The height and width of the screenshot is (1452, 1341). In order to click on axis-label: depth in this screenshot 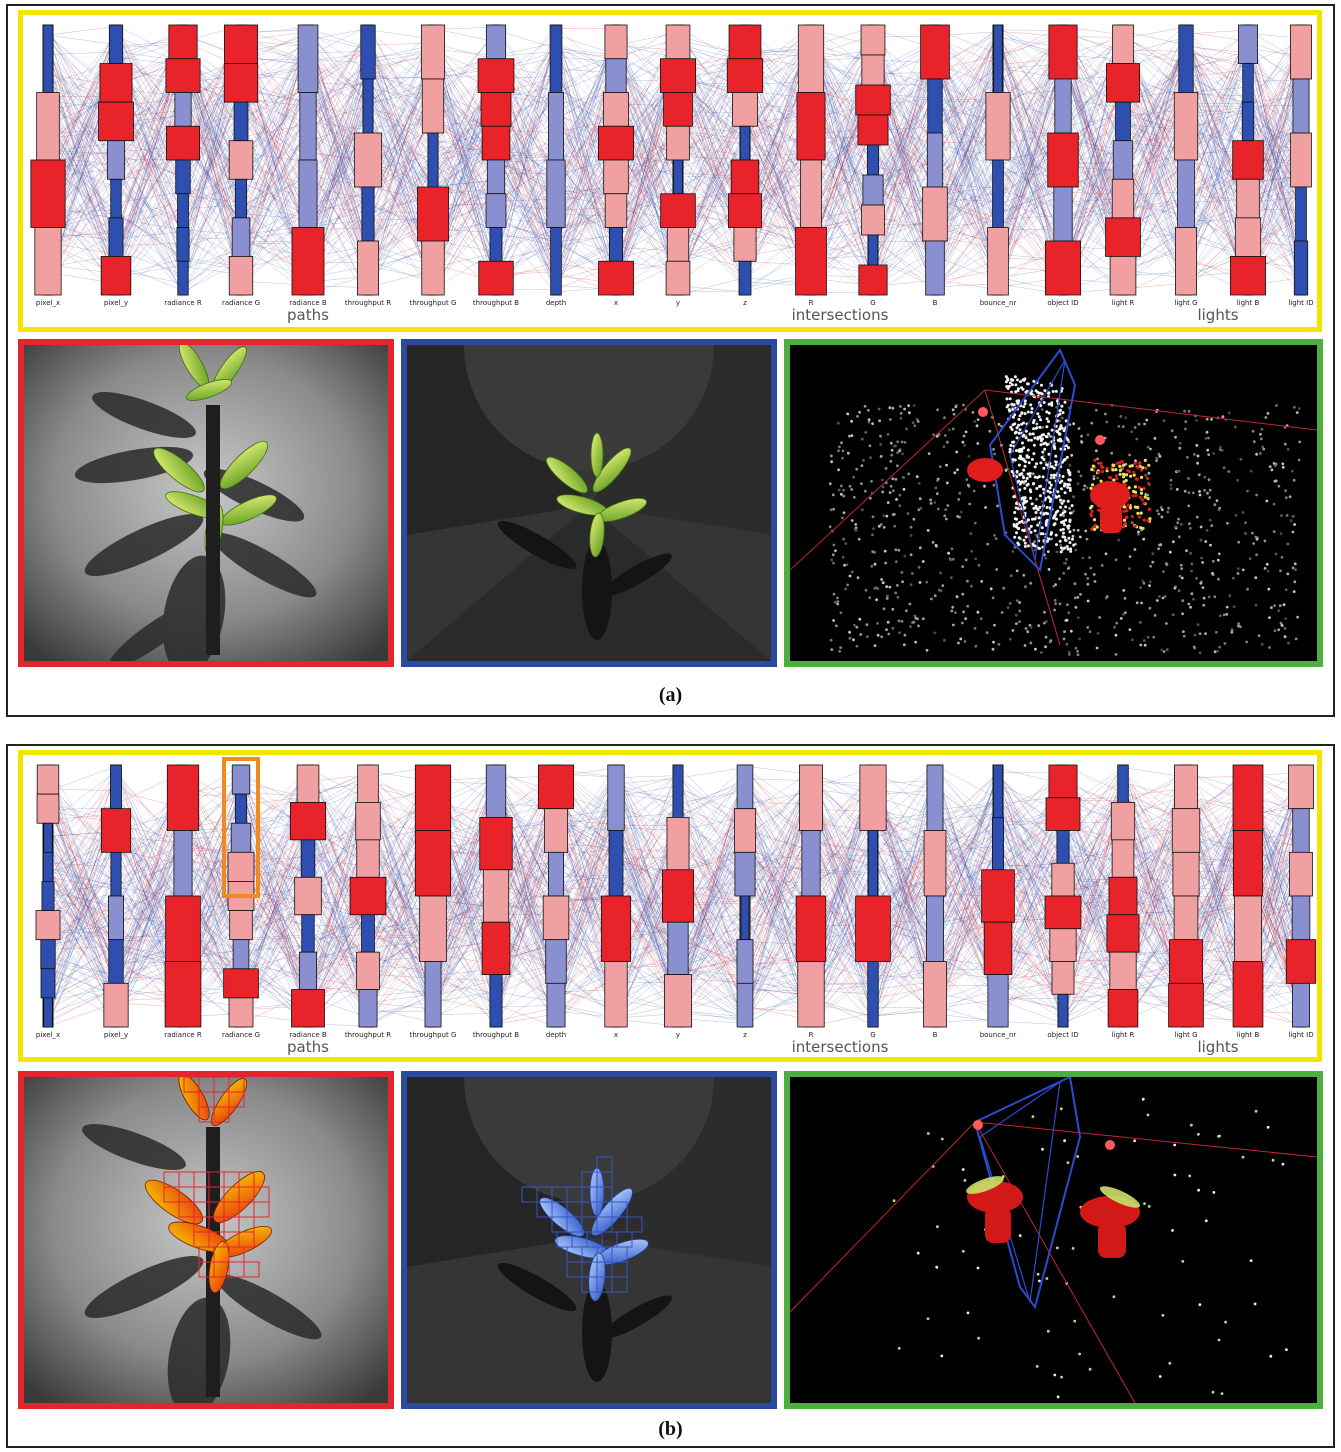, I will do `click(556, 1035)`.